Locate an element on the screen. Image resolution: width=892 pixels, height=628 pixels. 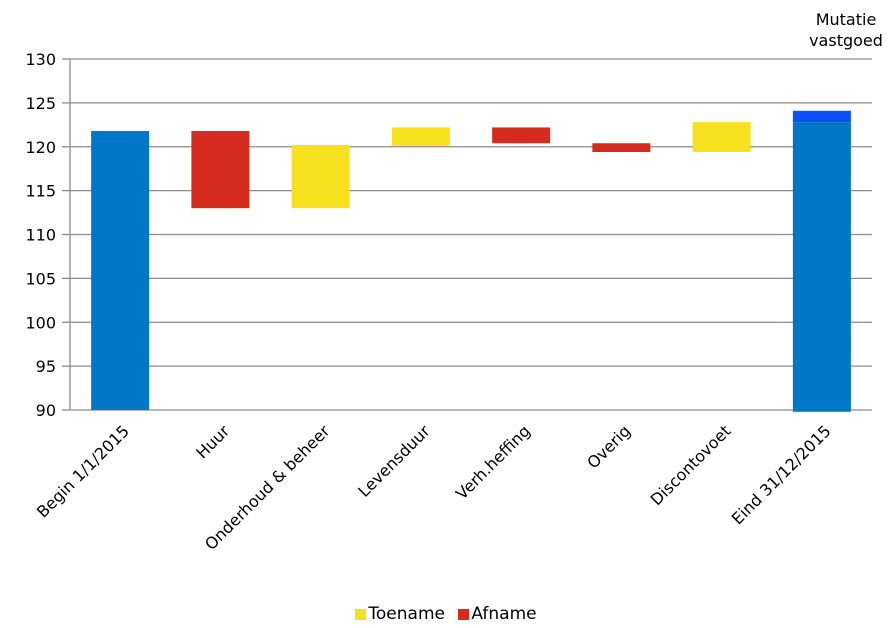
legend-swatch-toename is located at coordinates (361, 614).